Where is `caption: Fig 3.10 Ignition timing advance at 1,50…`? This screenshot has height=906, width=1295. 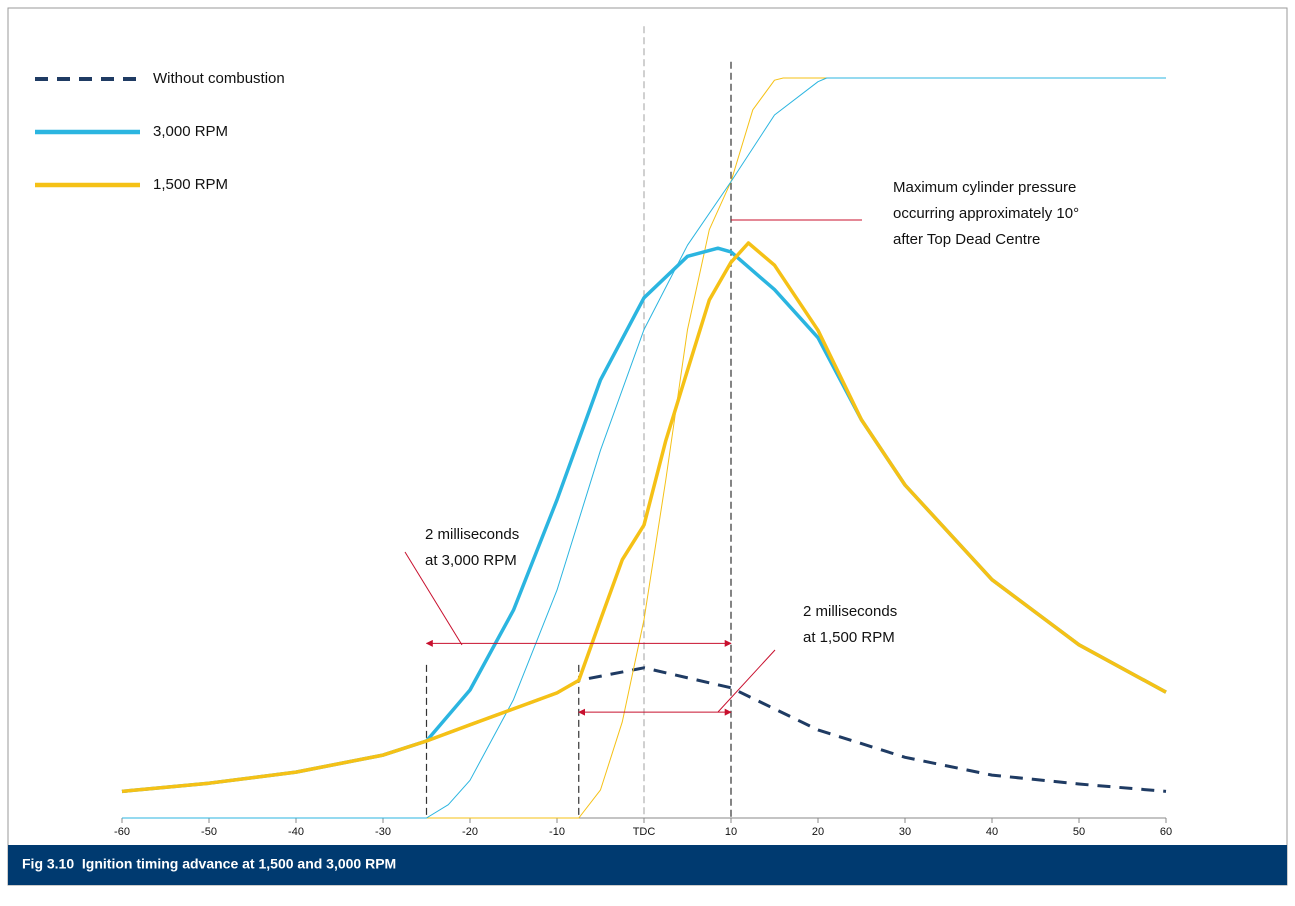 caption: Fig 3.10 Ignition timing advance at 1,50… is located at coordinates (209, 864).